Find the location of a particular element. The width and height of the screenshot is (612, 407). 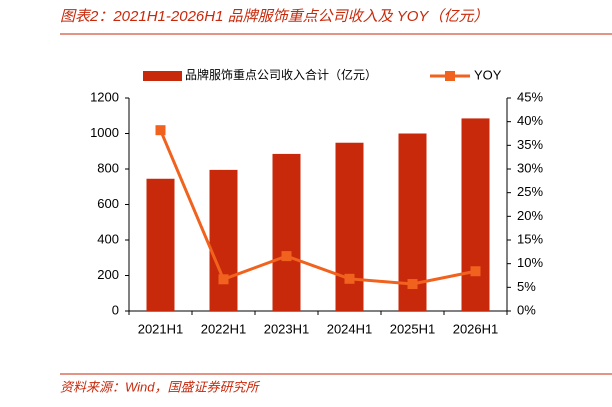

y-tick-label: 1000 is located at coordinates (104, 132).